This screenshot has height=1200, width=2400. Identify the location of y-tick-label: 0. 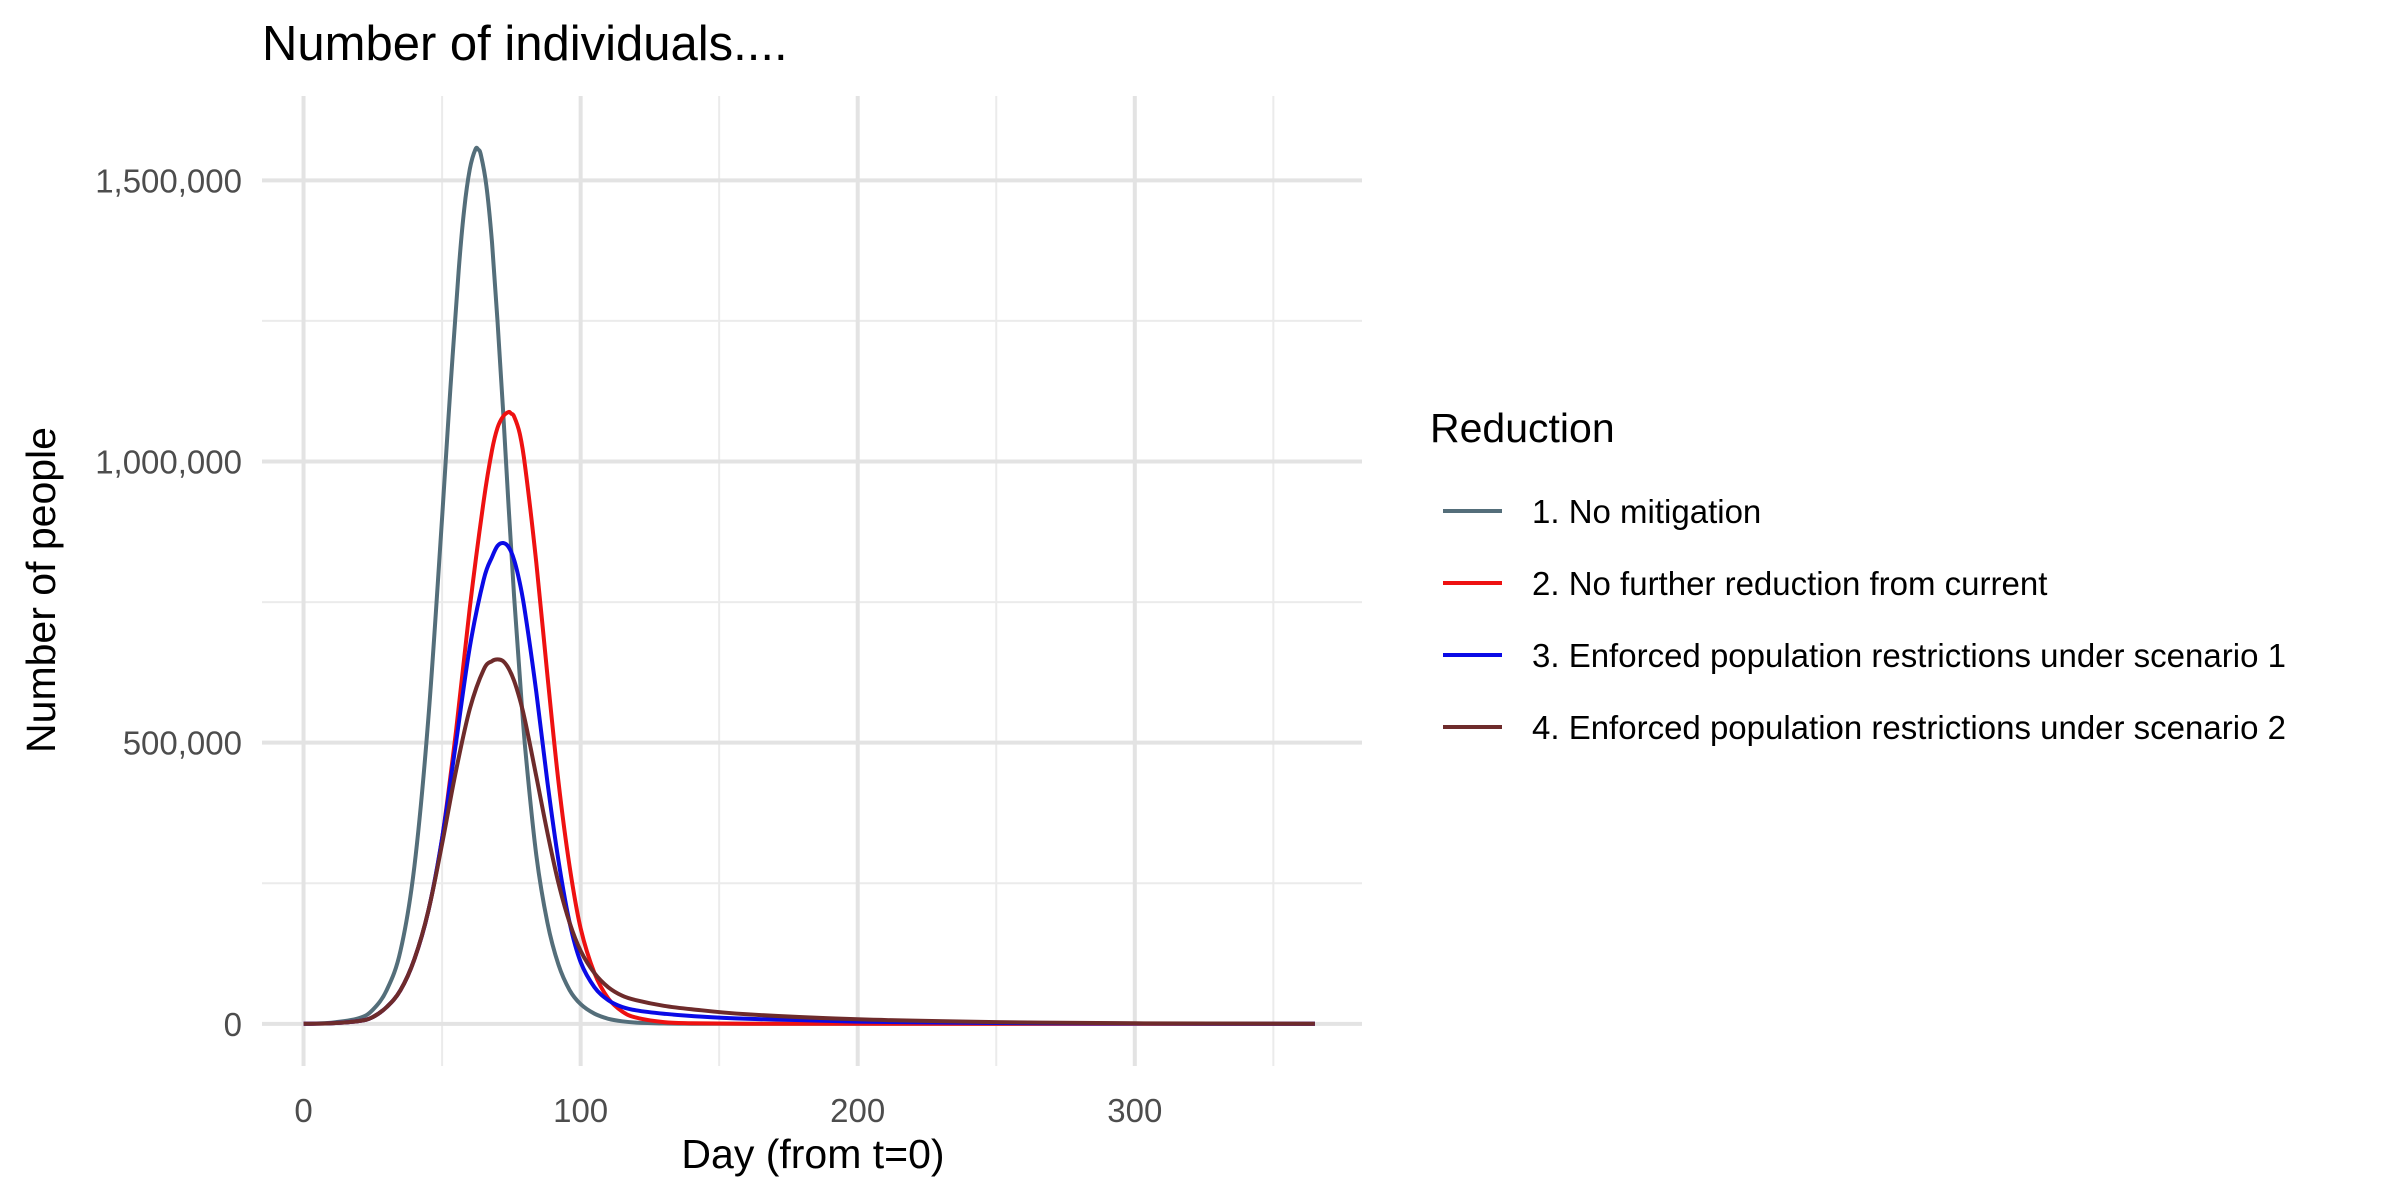
(233, 1024).